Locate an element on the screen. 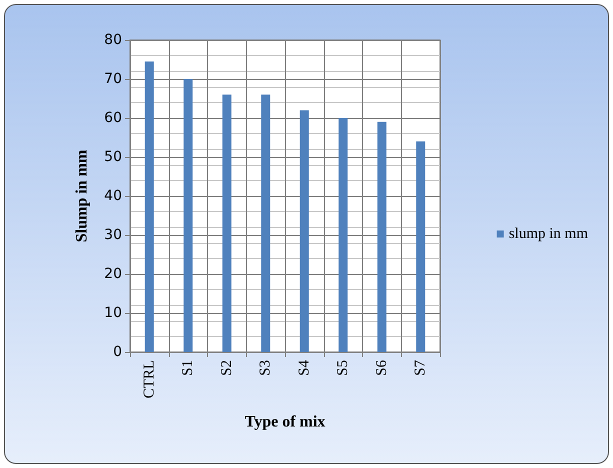  y-tick-label: 50 is located at coordinates (113, 157).